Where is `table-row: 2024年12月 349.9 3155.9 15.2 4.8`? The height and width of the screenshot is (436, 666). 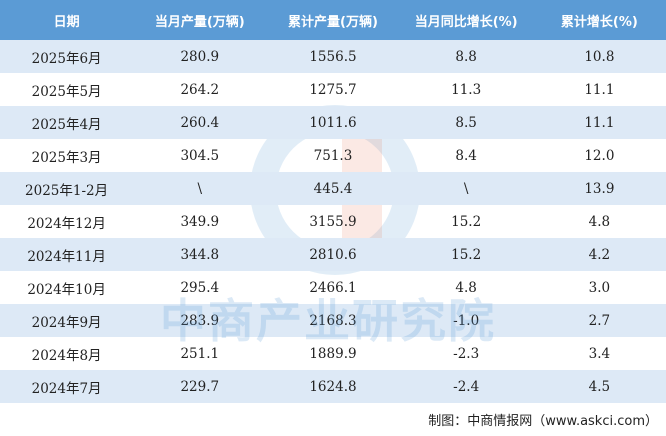
table-row: 2024年12月 349.9 3155.9 15.2 4.8 is located at coordinates (333, 221).